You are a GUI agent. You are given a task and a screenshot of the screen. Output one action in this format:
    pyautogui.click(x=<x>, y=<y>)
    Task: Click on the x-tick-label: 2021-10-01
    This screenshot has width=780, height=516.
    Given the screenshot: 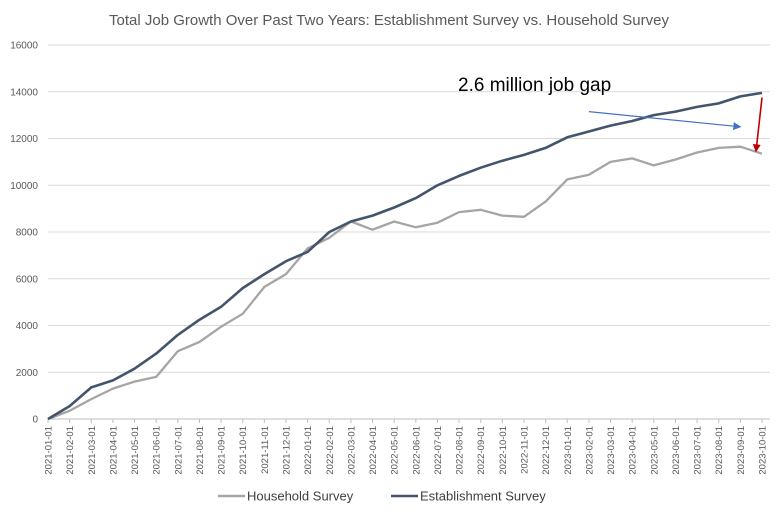 What is the action you would take?
    pyautogui.click(x=243, y=450)
    